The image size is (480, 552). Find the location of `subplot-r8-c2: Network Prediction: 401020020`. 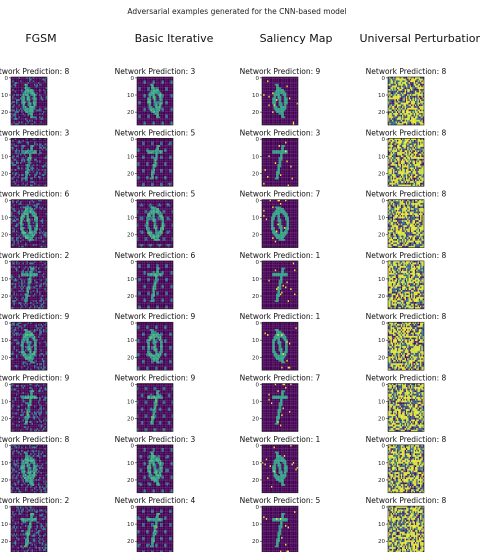

subplot-r8-c2: Network Prediction: 401020020 is located at coordinates (155, 524).